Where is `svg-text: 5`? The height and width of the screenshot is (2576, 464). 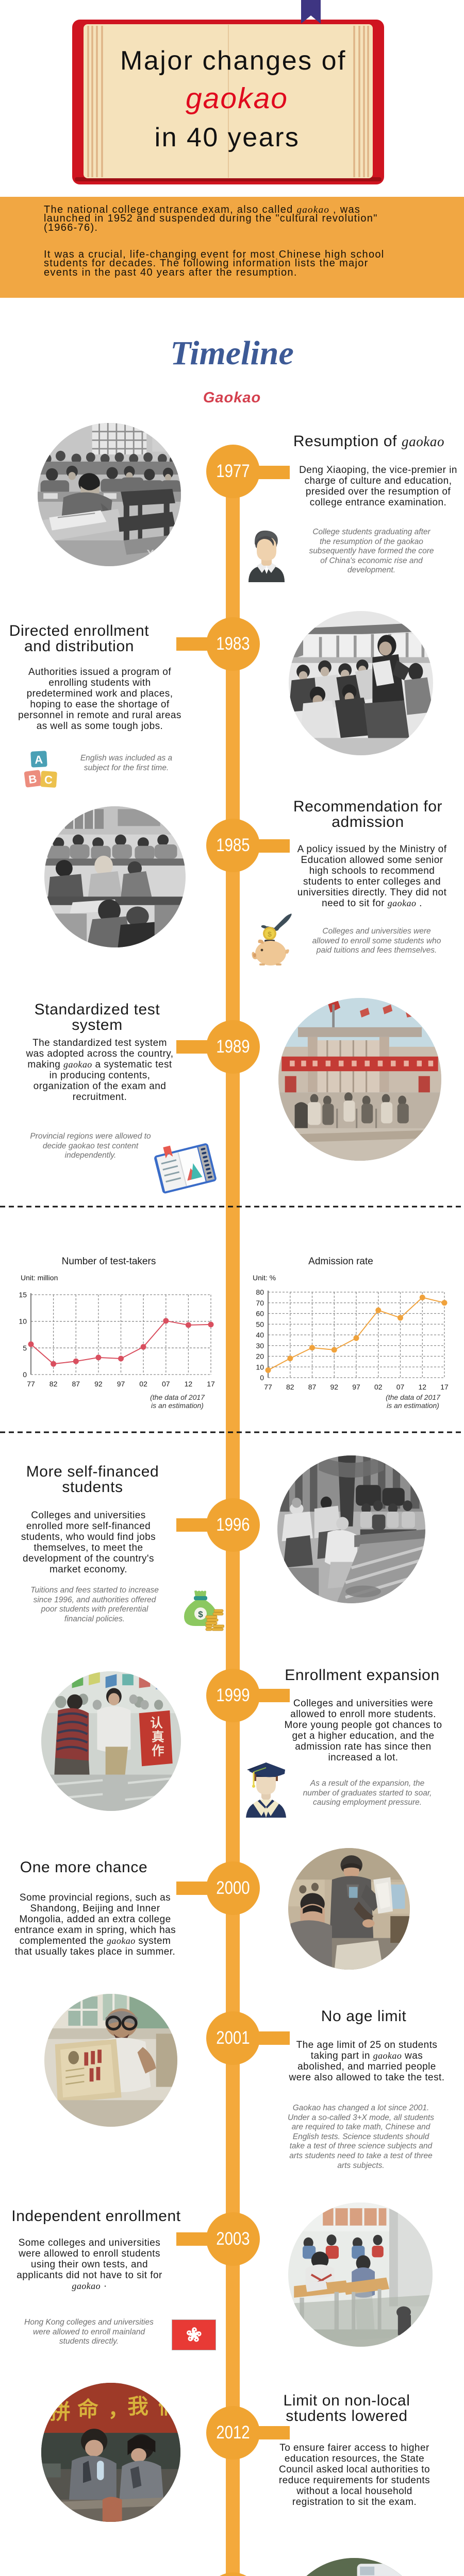 svg-text: 5 is located at coordinates (25, 1348).